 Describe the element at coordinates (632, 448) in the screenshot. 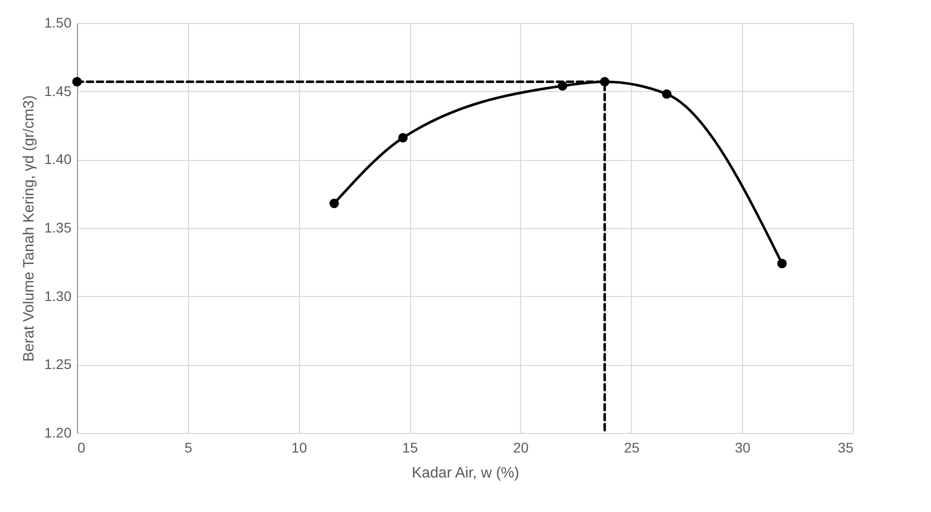

I see `x-tick-label: 25` at that location.